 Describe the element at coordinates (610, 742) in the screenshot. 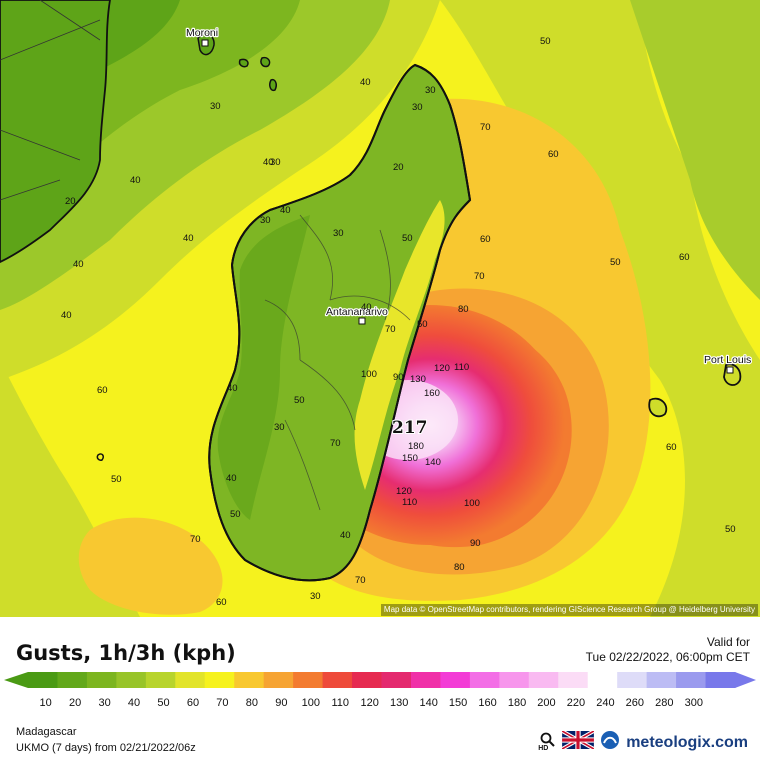

I see `meteologix-logo-icon` at that location.